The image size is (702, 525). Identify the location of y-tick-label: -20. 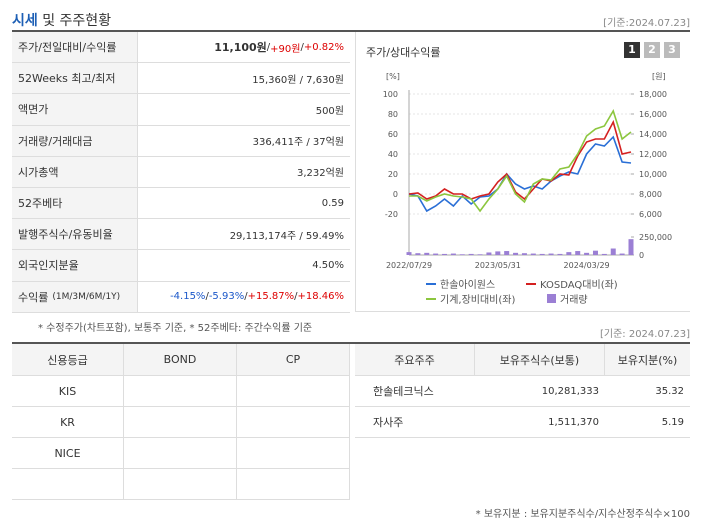
(391, 214).